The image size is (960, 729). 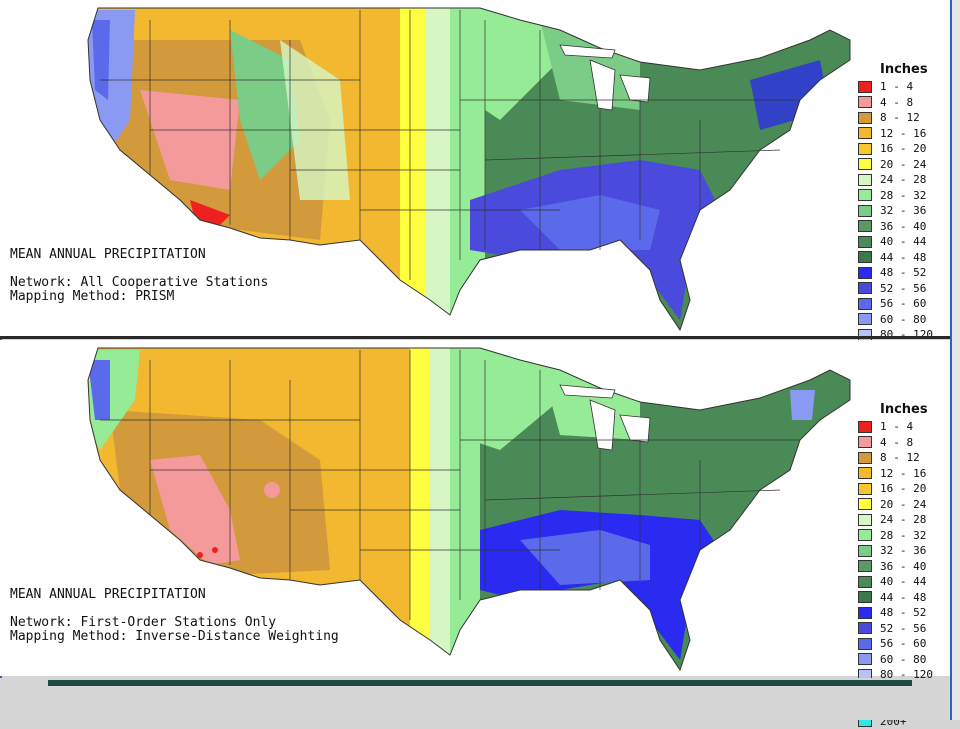 What do you see at coordinates (92, 297) in the screenshot?
I see `mapping-method-label: Mapping Method: PRISM` at bounding box center [92, 297].